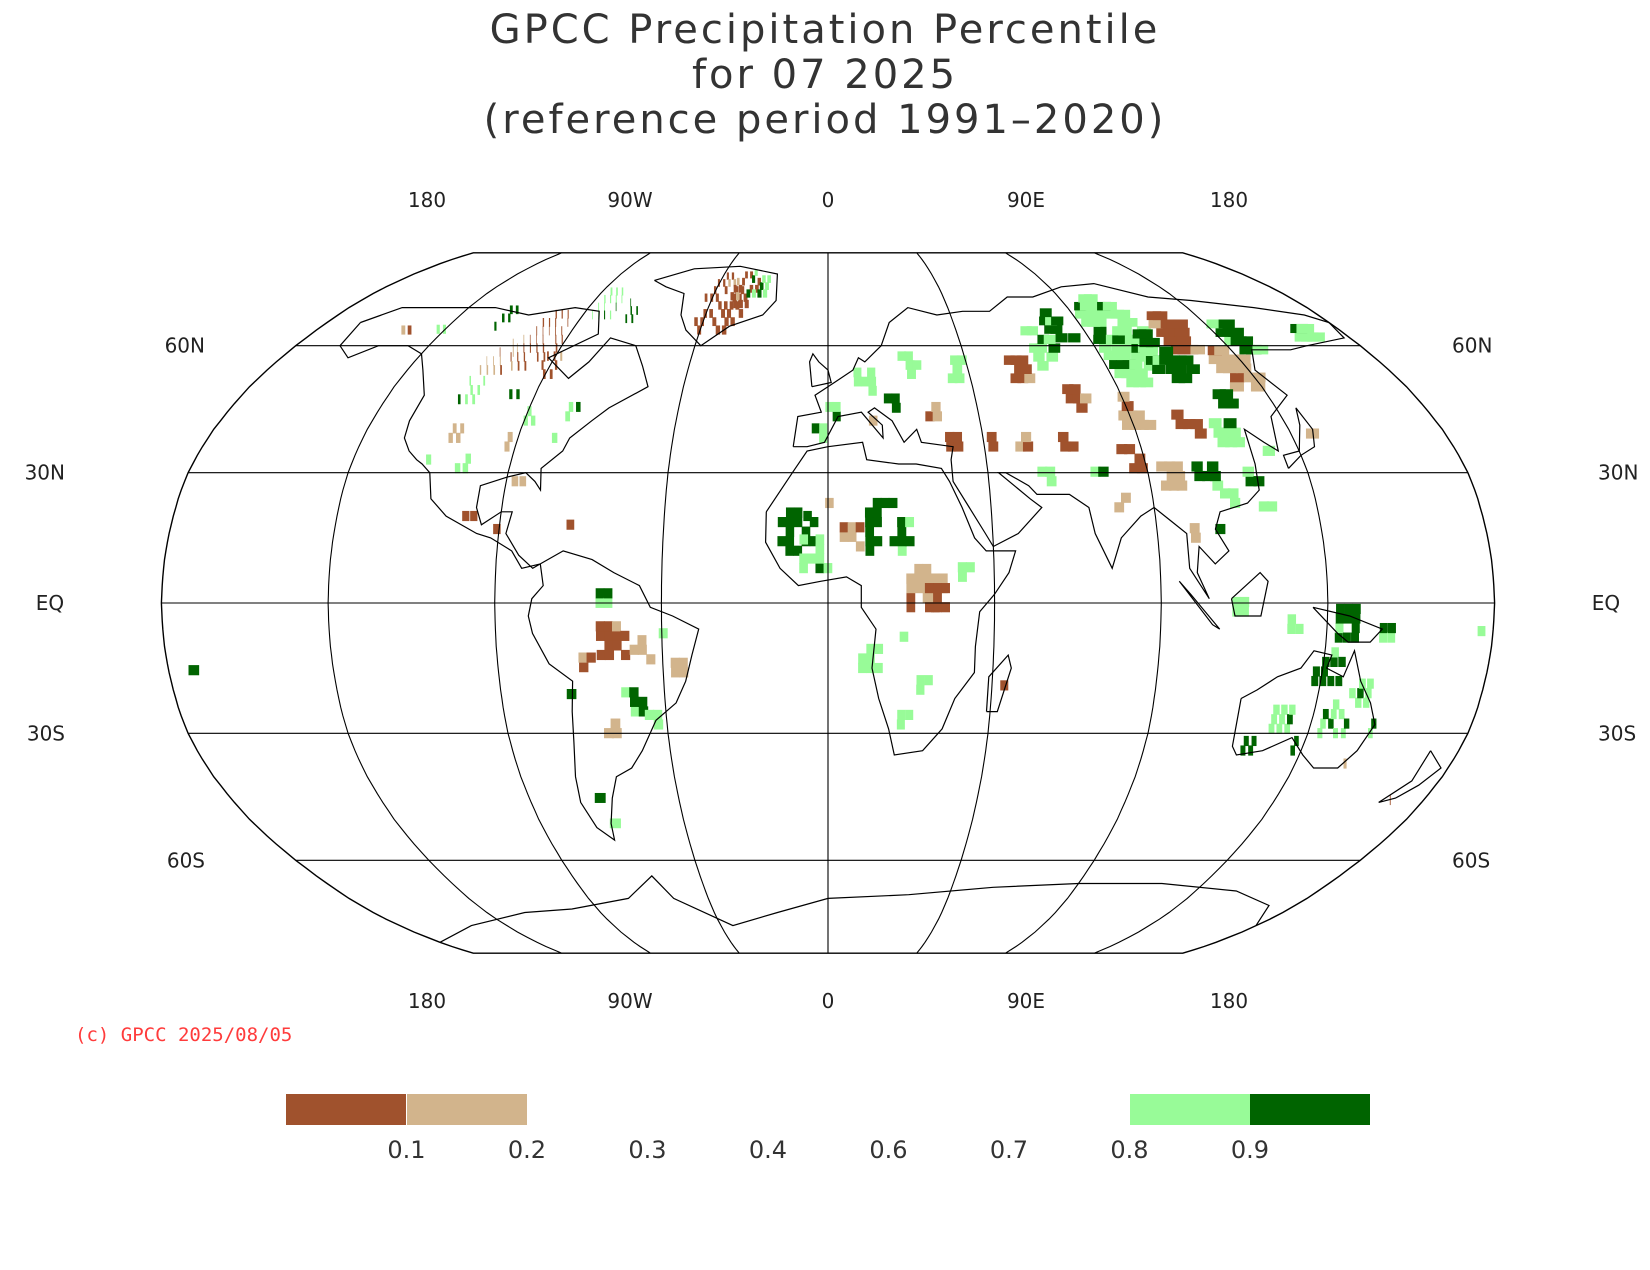 This screenshot has width=1650, height=1270. I want to click on legend-tick-label: 0.9, so click(1250, 1150).